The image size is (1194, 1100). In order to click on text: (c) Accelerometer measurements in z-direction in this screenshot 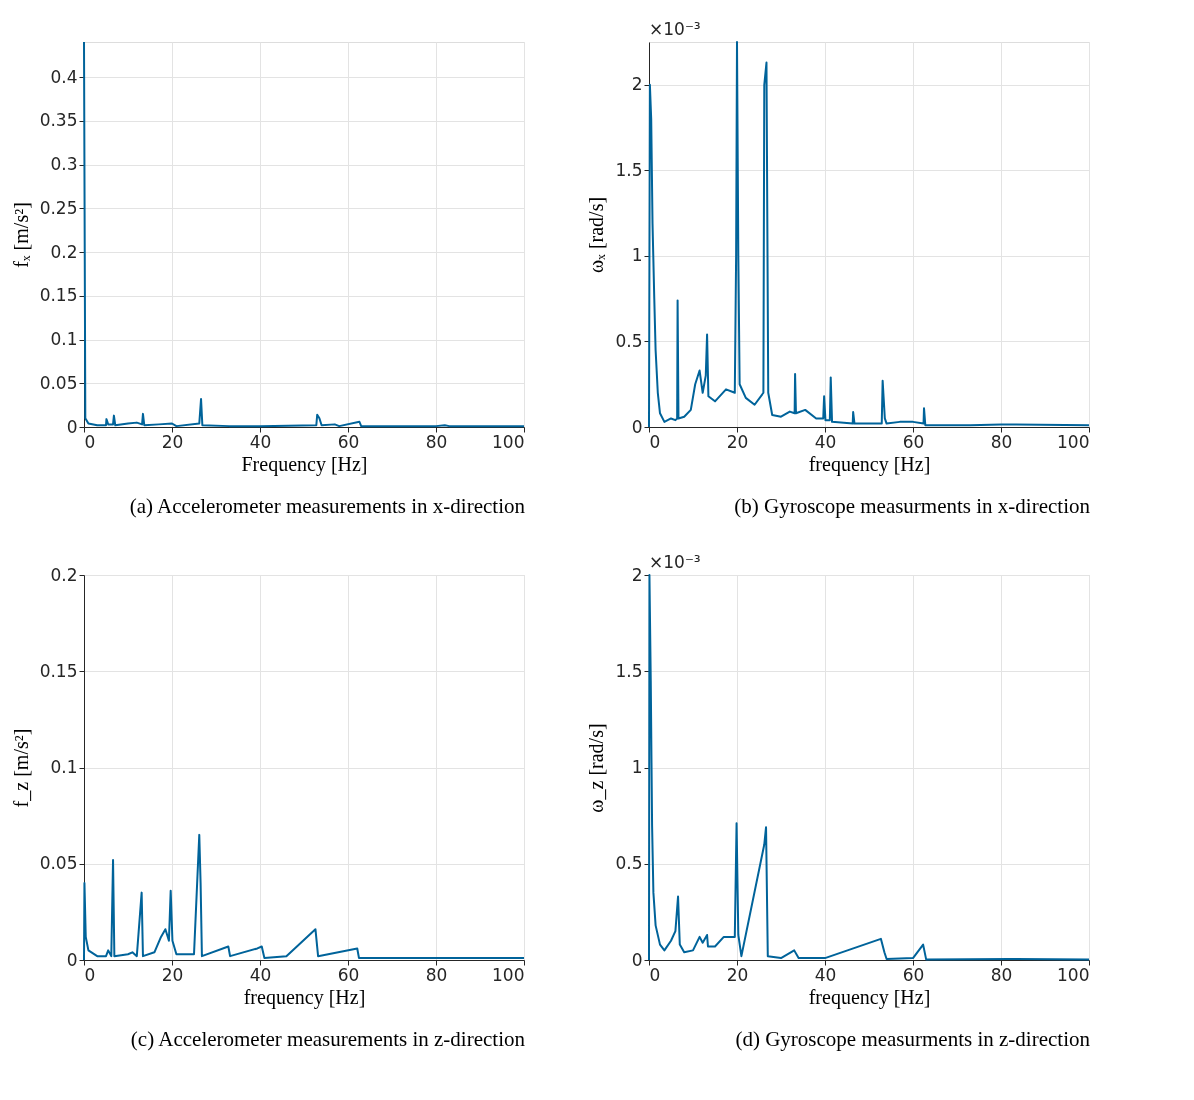, I will do `click(328, 1039)`.